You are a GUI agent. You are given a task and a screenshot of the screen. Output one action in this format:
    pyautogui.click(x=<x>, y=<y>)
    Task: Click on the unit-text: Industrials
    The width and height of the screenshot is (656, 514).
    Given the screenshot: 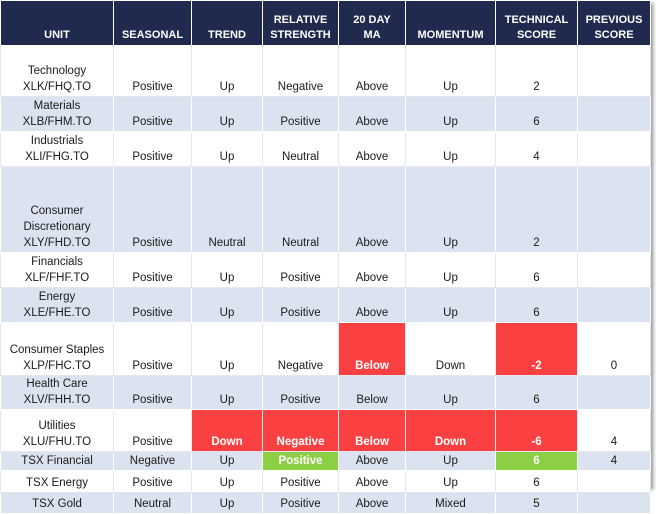 What is the action you would take?
    pyautogui.click(x=57, y=141)
    